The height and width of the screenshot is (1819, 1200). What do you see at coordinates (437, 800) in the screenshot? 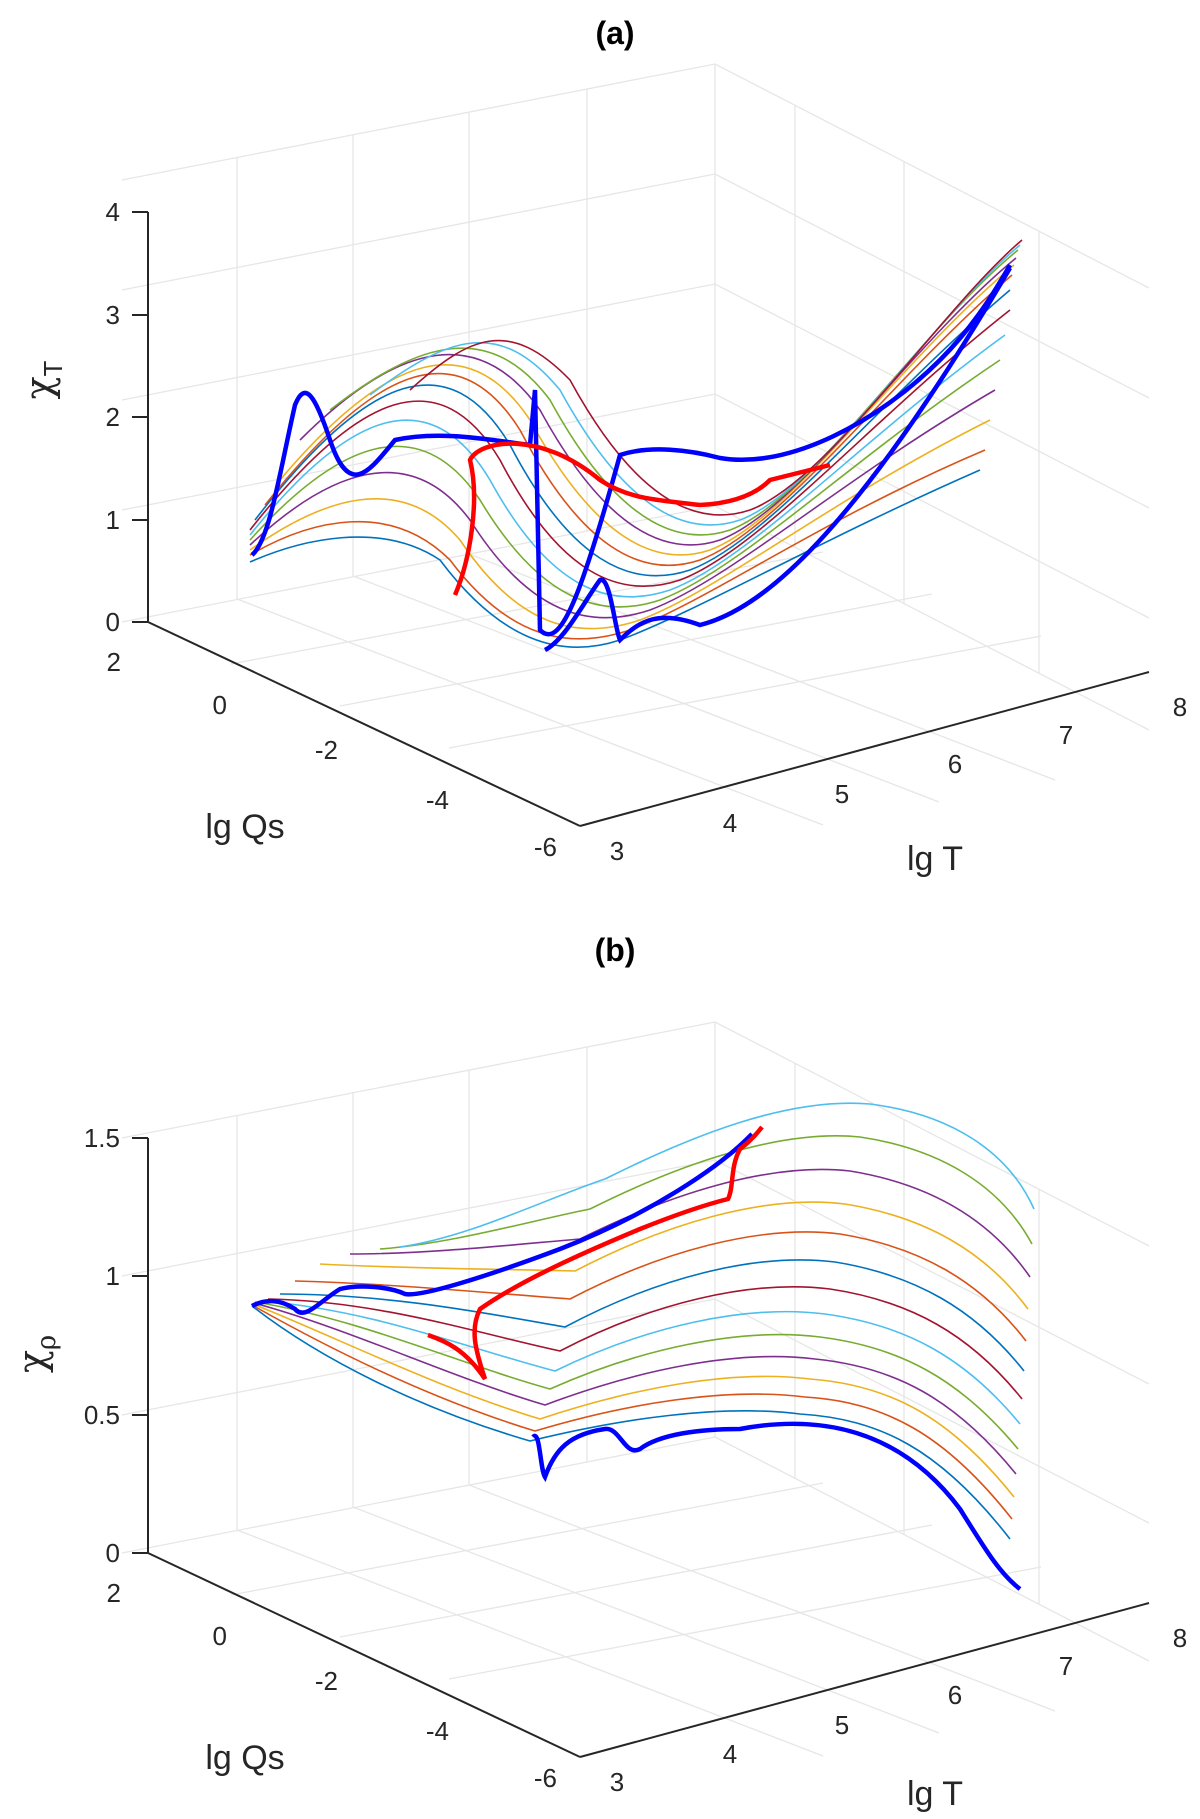
I see `chart-a-y-tick-m4: -4` at bounding box center [437, 800].